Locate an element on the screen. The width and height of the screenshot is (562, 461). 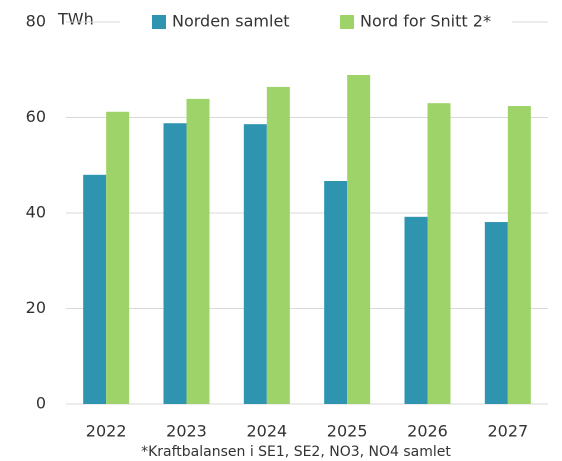
legend-background is located at coordinates (316, 22).